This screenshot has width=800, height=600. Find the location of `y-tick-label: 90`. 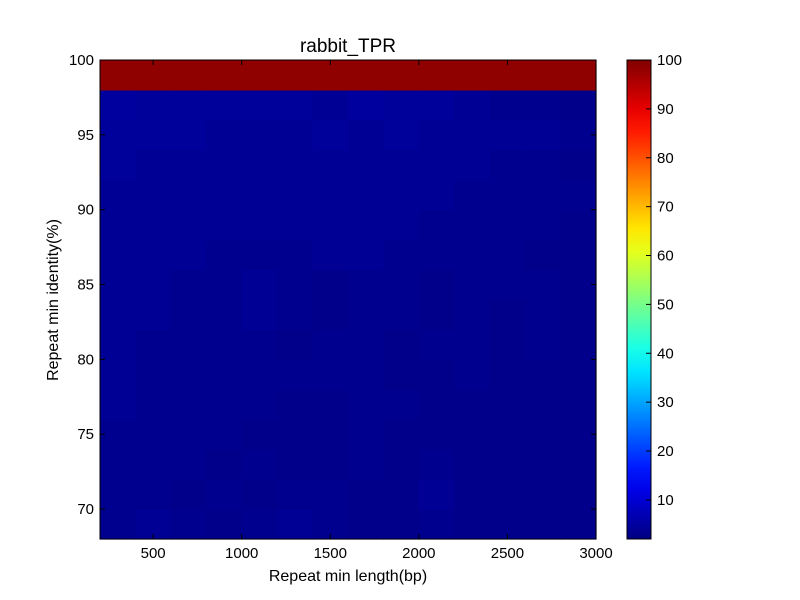

y-tick-label: 90 is located at coordinates (85, 210).